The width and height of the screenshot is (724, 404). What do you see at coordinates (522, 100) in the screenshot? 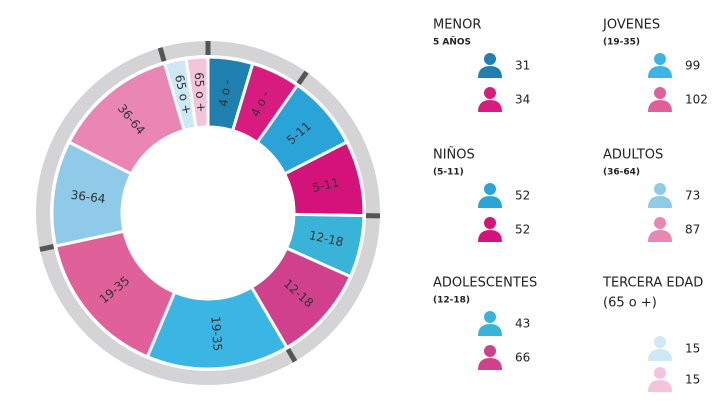
I see `legend-value: 34` at bounding box center [522, 100].